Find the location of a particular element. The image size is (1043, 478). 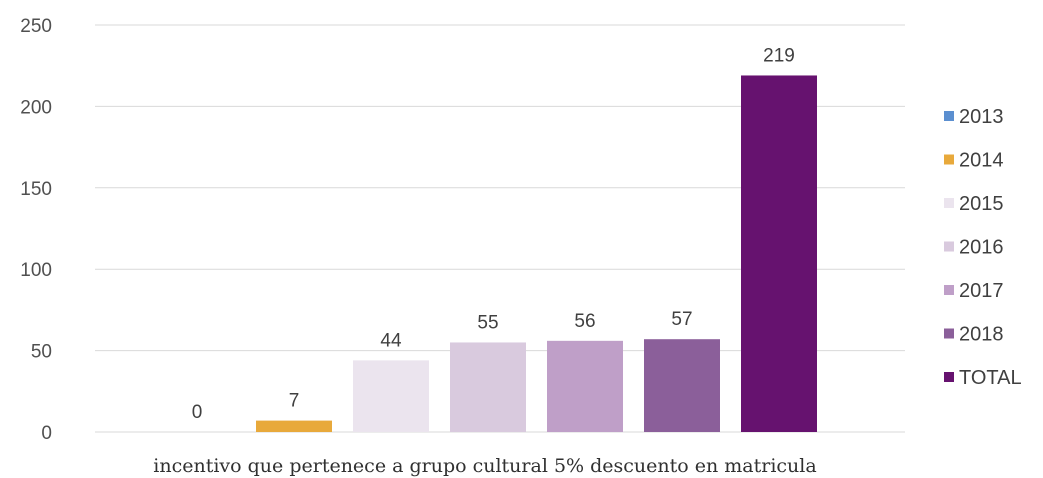

legend-item-2018: 2018 is located at coordinates (974, 335).